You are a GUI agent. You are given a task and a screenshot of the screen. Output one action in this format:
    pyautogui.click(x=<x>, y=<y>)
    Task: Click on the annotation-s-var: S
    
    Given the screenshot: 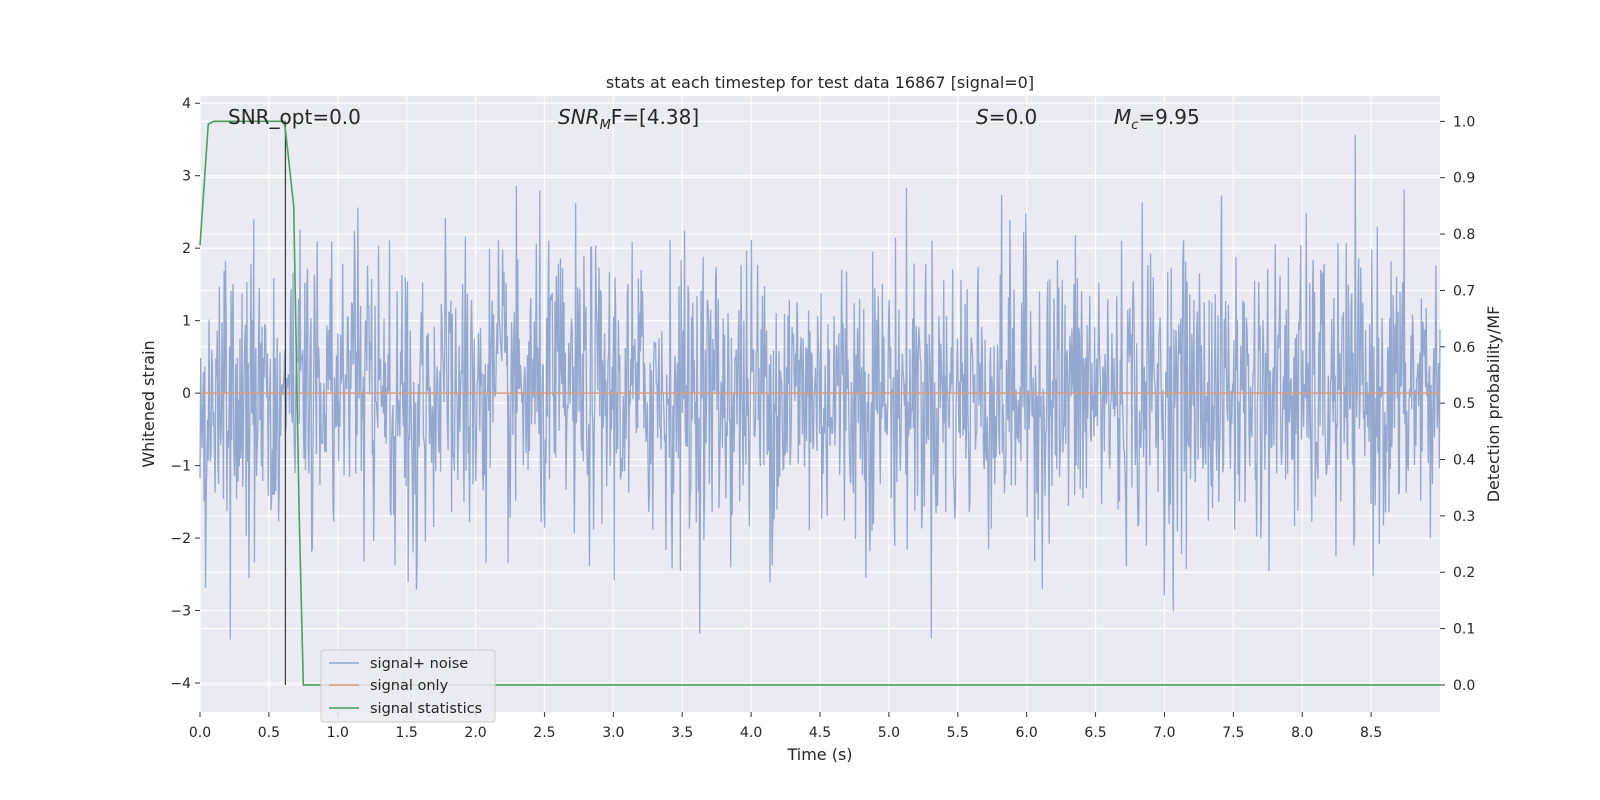 What is the action you would take?
    pyautogui.click(x=982, y=117)
    